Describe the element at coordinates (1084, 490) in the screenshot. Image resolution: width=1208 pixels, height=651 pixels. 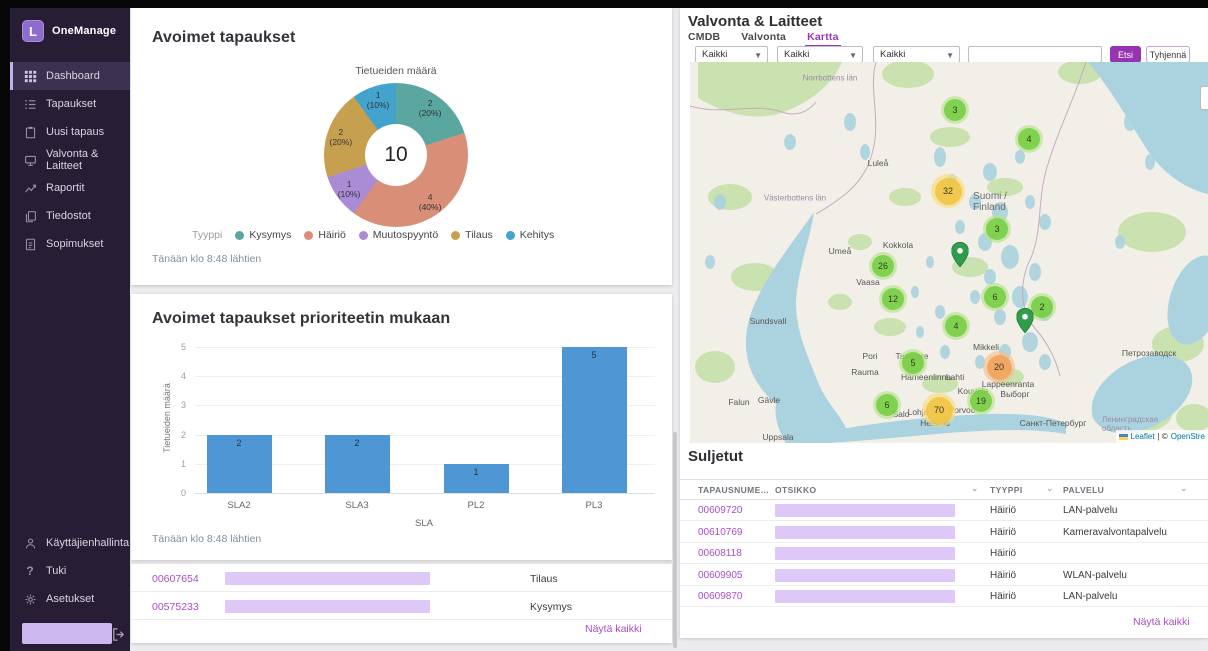
I see `column-header-palvelu: PALVELU` at that location.